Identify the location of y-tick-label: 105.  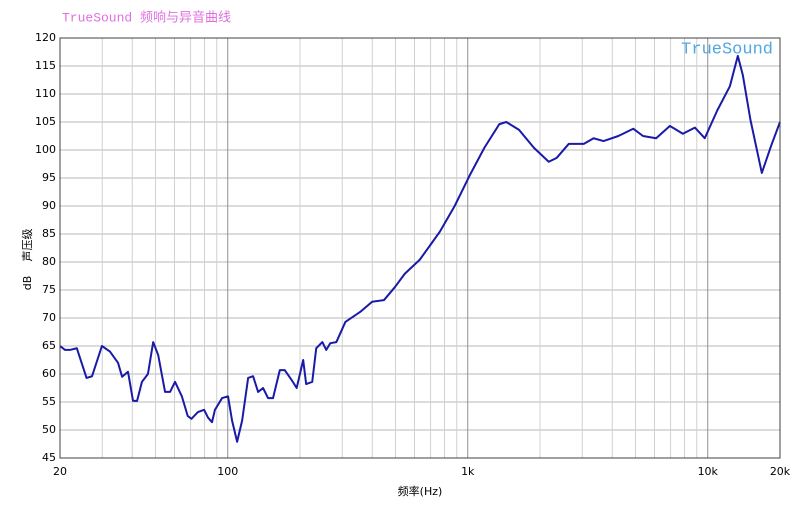
(45, 121).